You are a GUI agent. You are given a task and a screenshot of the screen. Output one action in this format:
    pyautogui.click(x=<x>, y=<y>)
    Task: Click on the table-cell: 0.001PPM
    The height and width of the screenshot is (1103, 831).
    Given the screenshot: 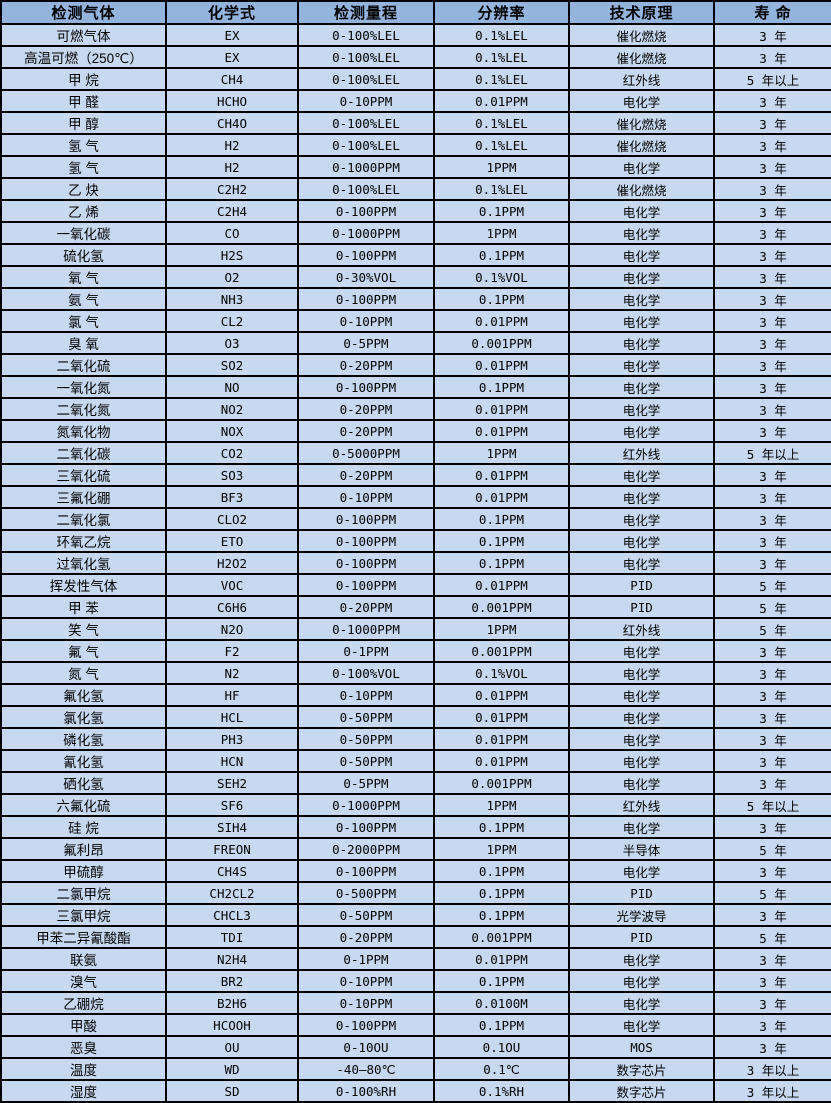 What is the action you would take?
    pyautogui.click(x=501, y=607)
    